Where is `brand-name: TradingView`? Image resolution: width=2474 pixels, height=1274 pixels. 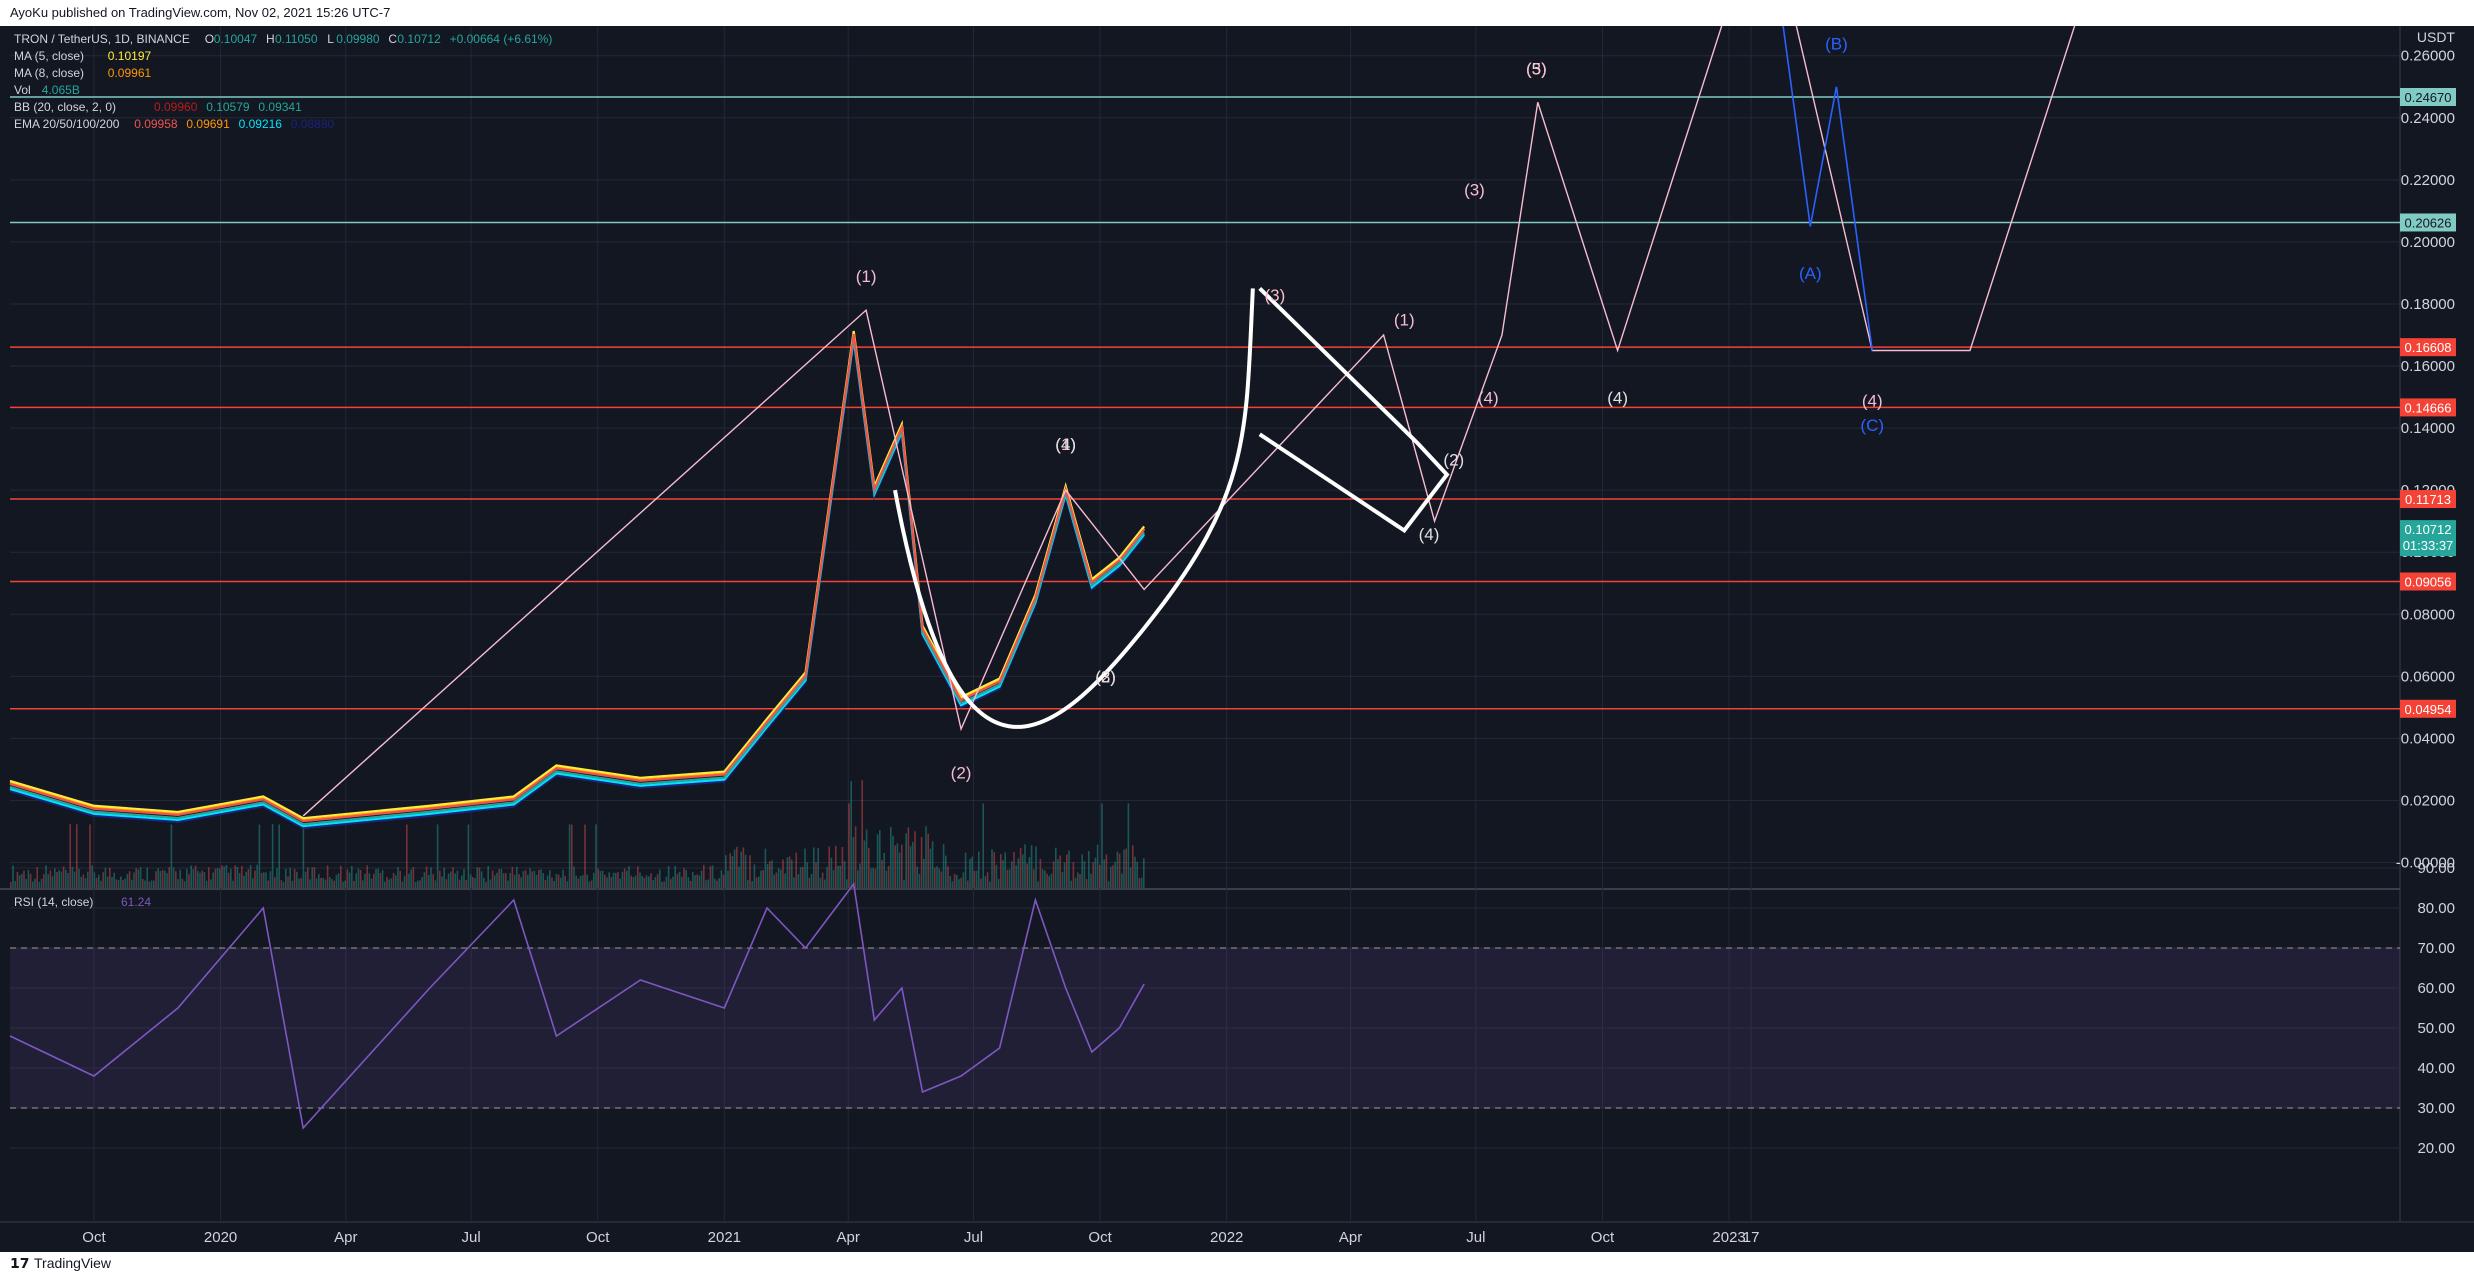 brand-name: TradingView is located at coordinates (73, 1263).